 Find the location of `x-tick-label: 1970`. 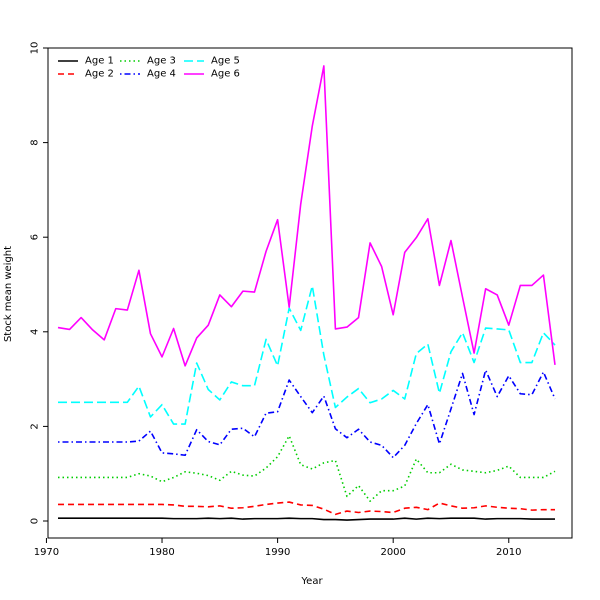

x-tick-label: 1970 is located at coordinates (46, 552).